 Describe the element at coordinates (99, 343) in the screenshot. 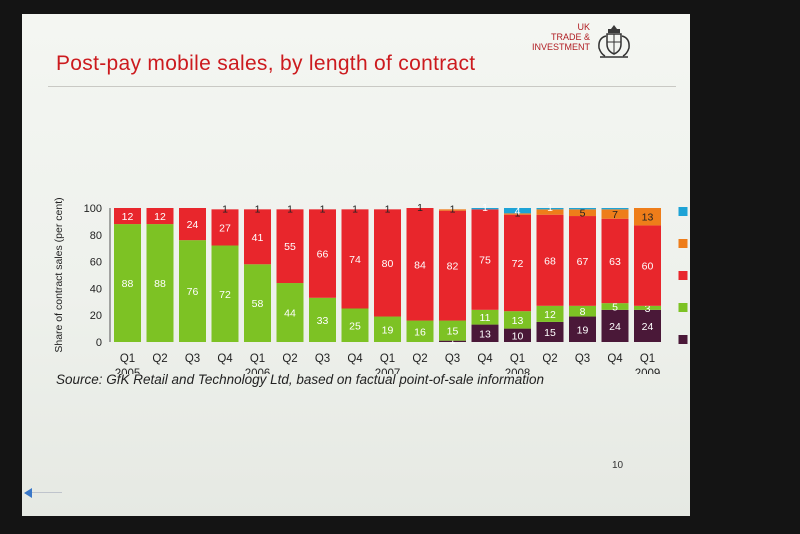

I see `y-tick-label: 0` at that location.